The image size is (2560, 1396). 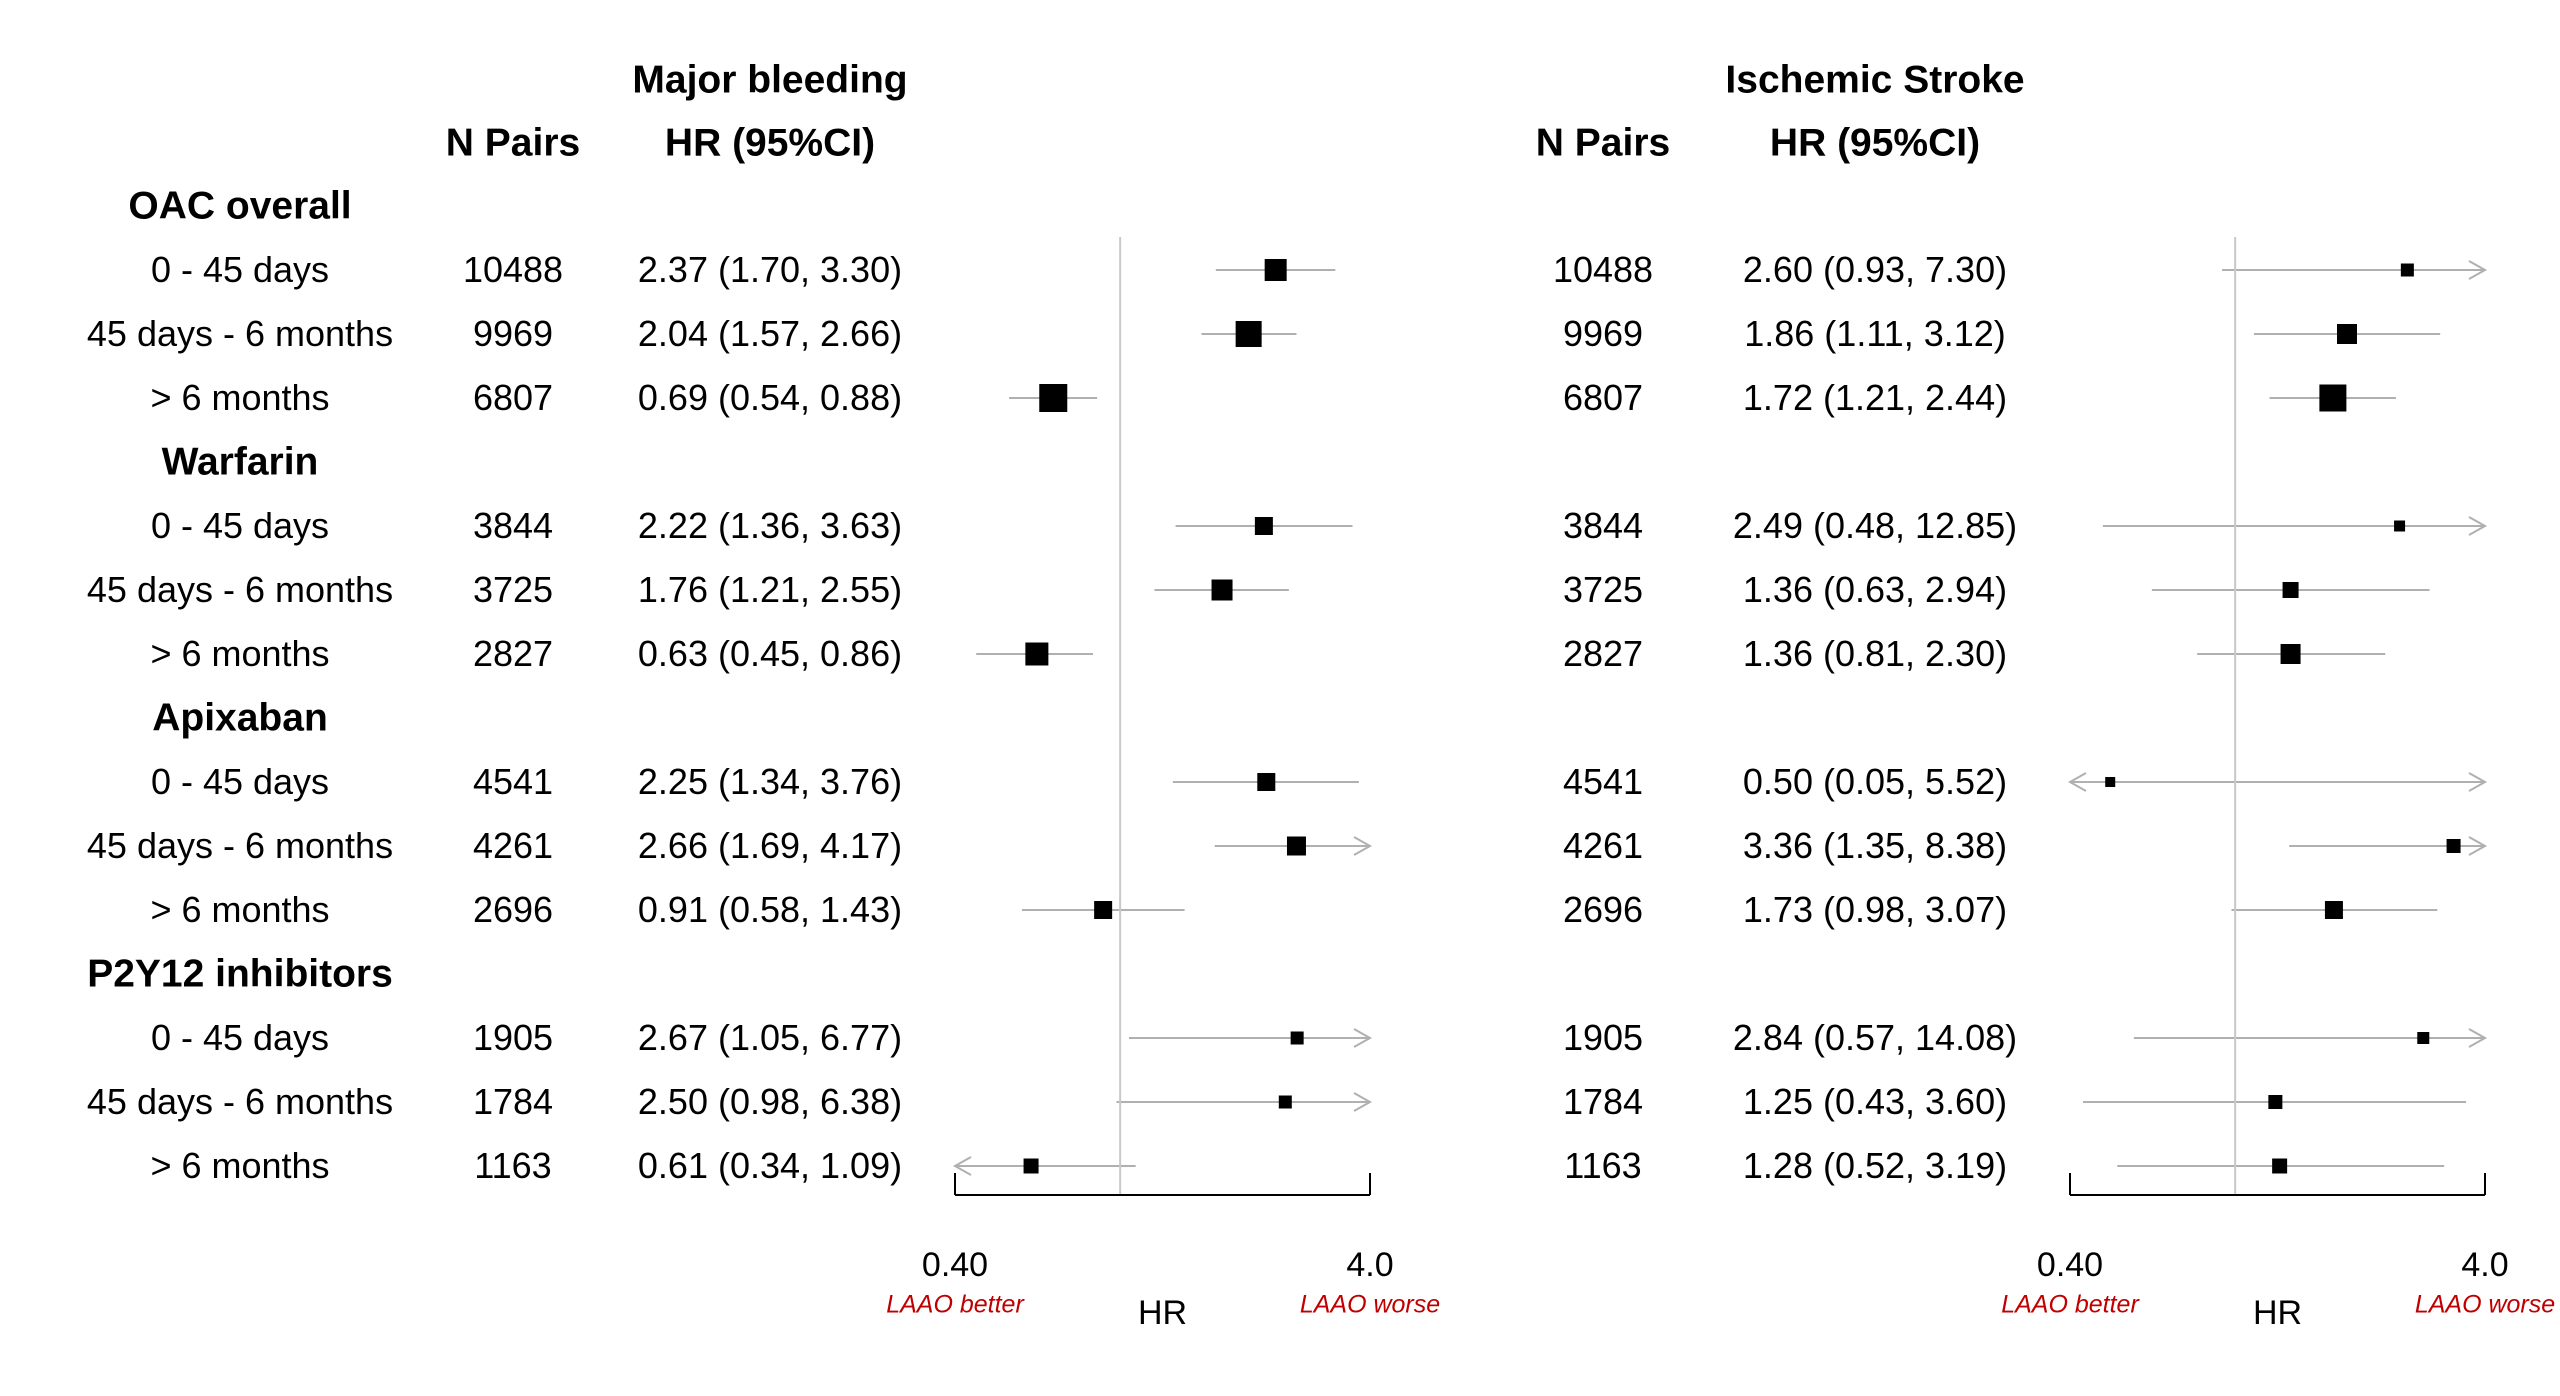 I want to click on hr-ci-value: 2.67 (1.05, 6.77), so click(x=770, y=1037).